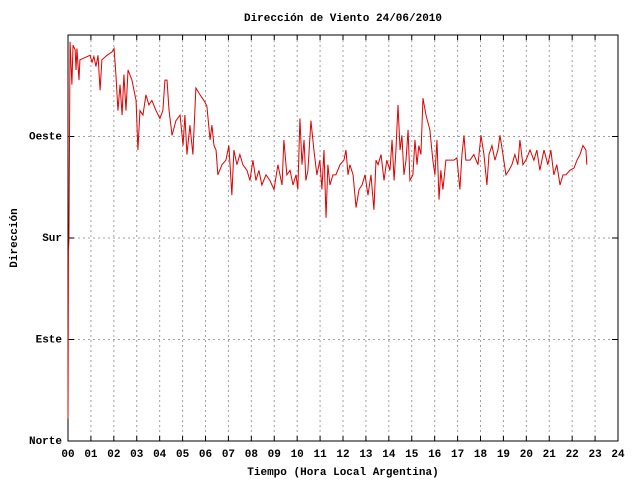 This screenshot has height=480, width=640. What do you see at coordinates (274, 455) in the screenshot?
I see `x-tick-label: 09` at bounding box center [274, 455].